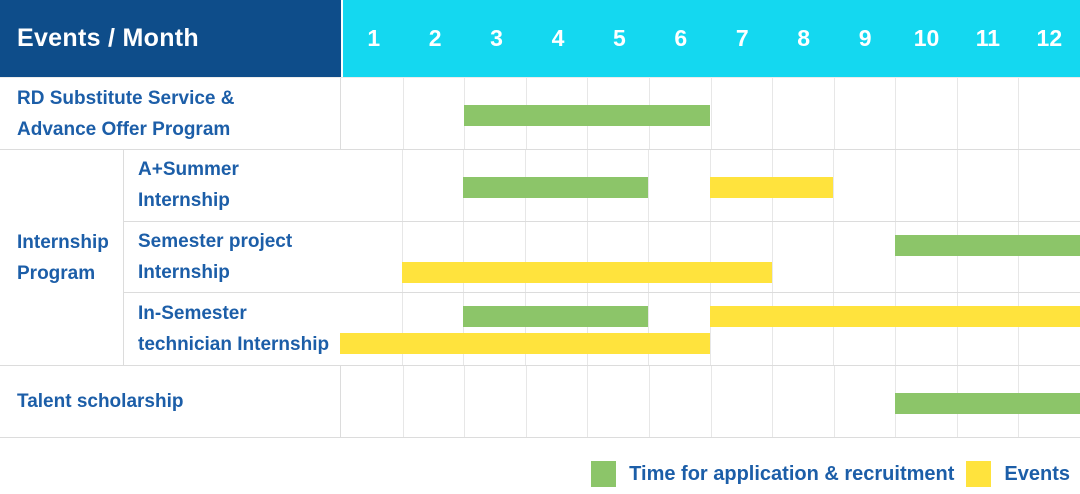 The width and height of the screenshot is (1080, 494). What do you see at coordinates (124, 129) in the screenshot?
I see `row-label-line: Advance Offer Program` at bounding box center [124, 129].